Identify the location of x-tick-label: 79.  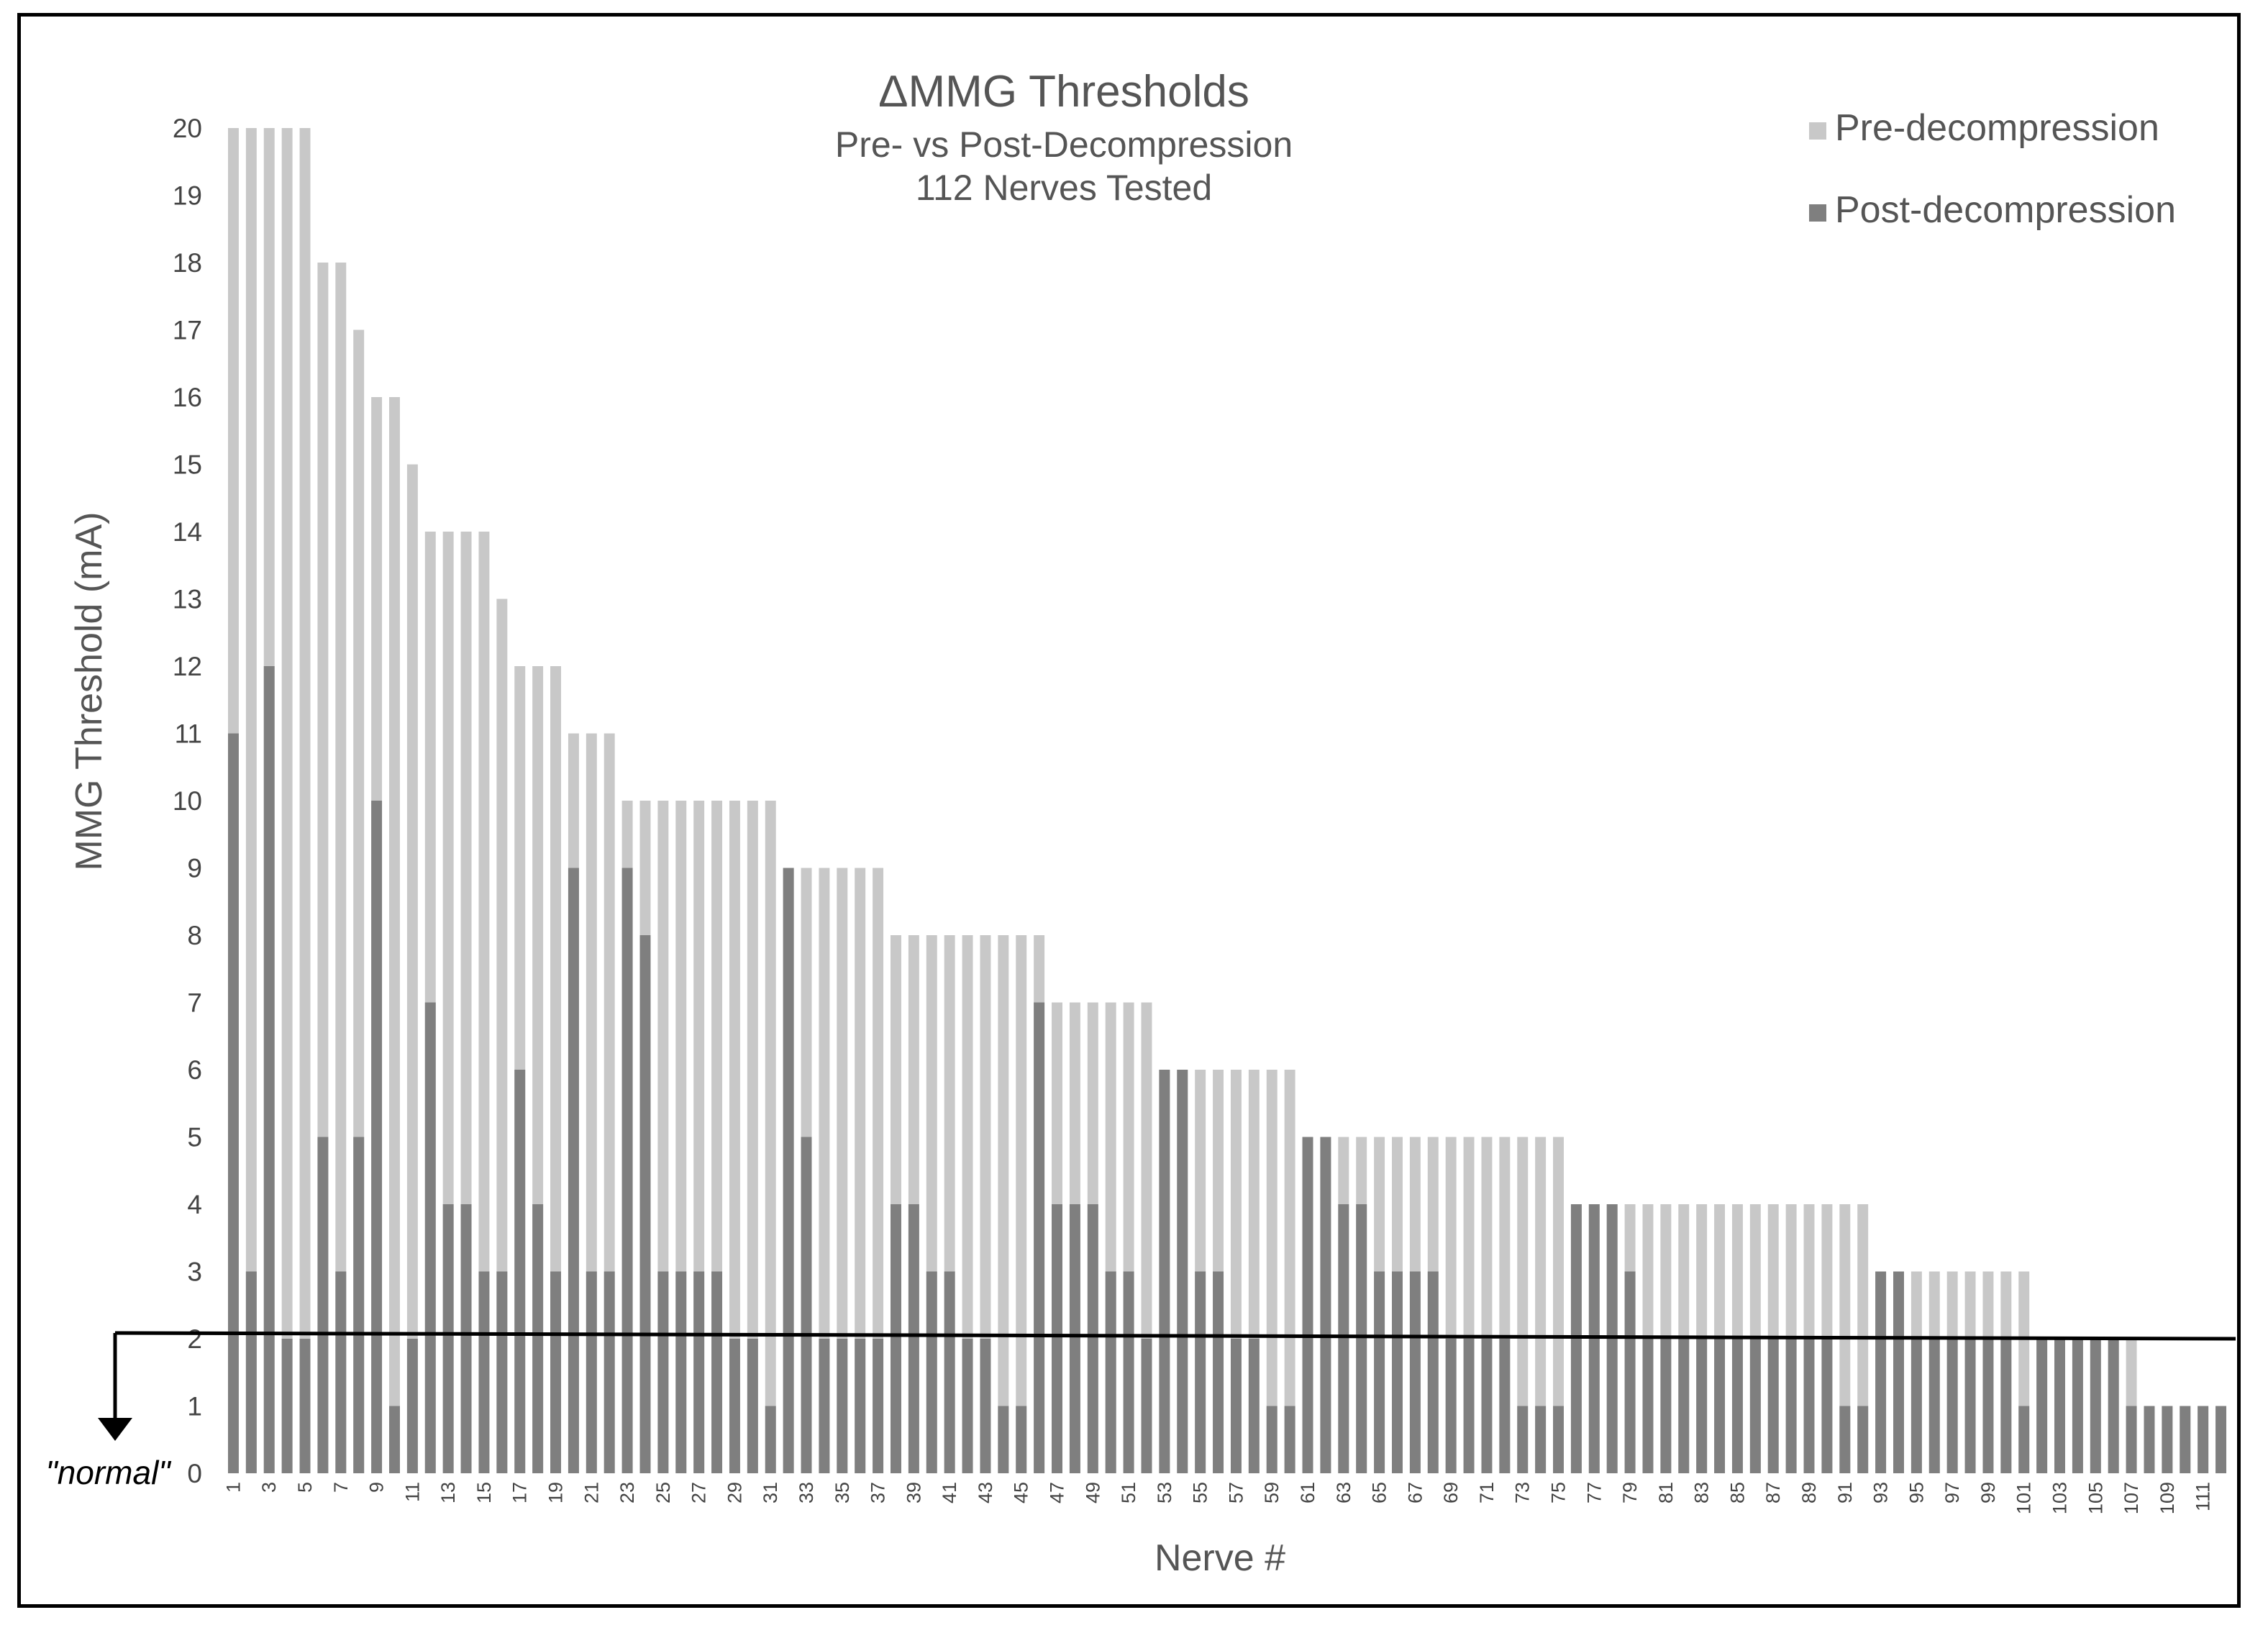
(1630, 1492).